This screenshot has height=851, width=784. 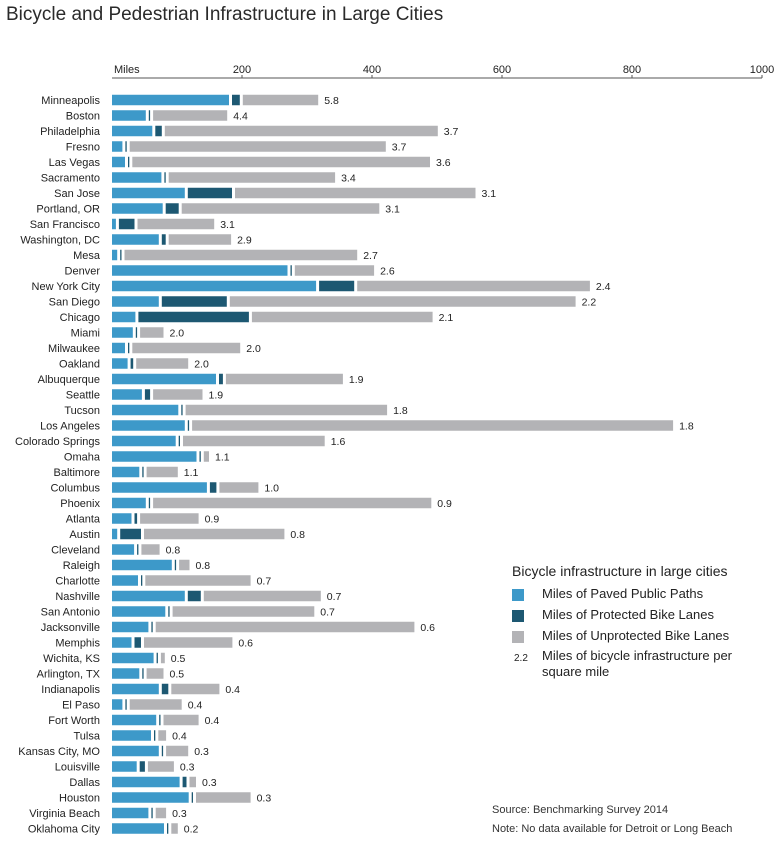 What do you see at coordinates (81, 706) in the screenshot?
I see `city-label: El Paso` at bounding box center [81, 706].